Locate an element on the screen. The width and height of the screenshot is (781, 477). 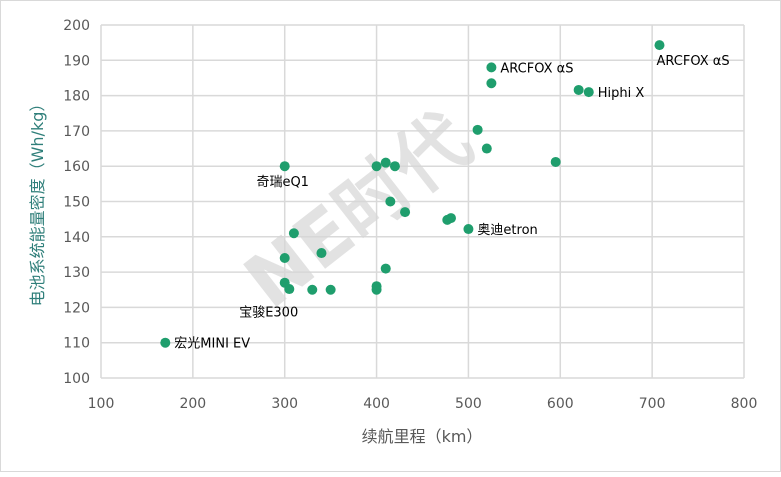
data-label: Hiphi X is located at coordinates (621, 93).